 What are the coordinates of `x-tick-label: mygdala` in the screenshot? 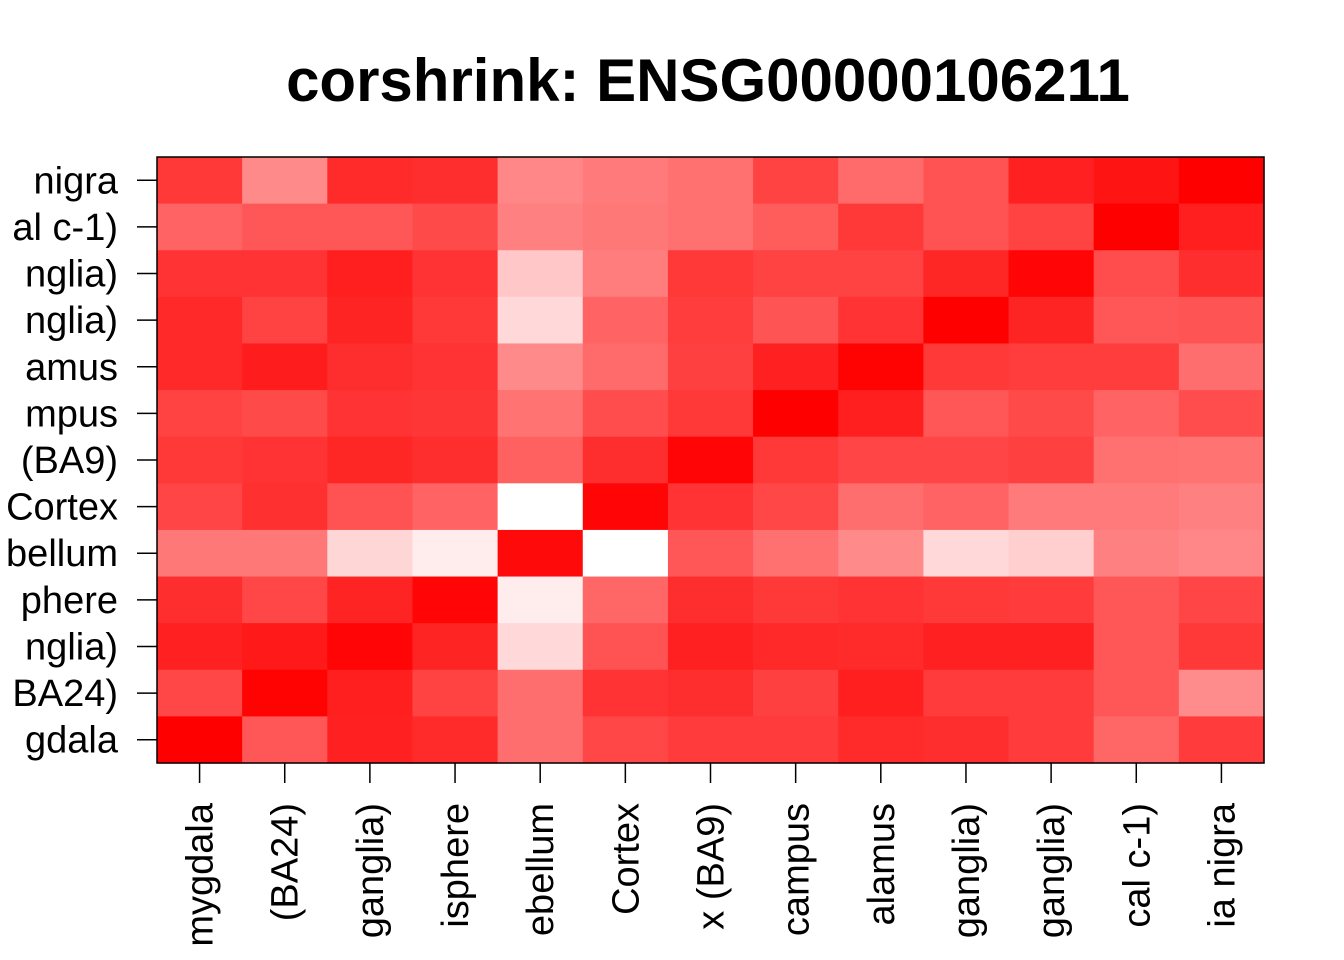 It's located at (201, 874).